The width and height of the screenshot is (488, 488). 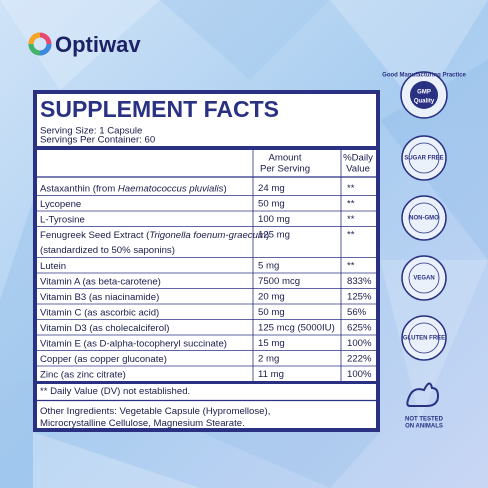 I want to click on ingredient-name: Vitamin D3 (as cholecalciferol), so click(x=104, y=327).